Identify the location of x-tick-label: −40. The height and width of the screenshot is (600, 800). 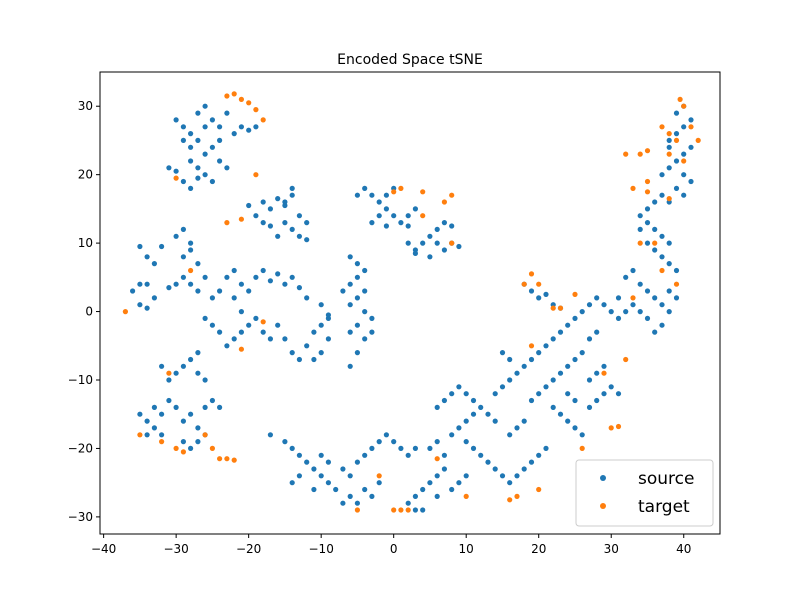
(103, 549).